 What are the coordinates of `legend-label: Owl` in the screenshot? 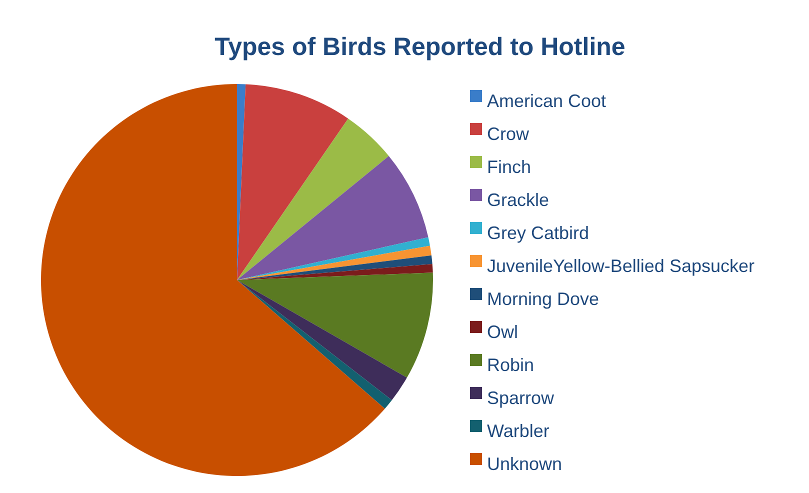 It's located at (502, 332).